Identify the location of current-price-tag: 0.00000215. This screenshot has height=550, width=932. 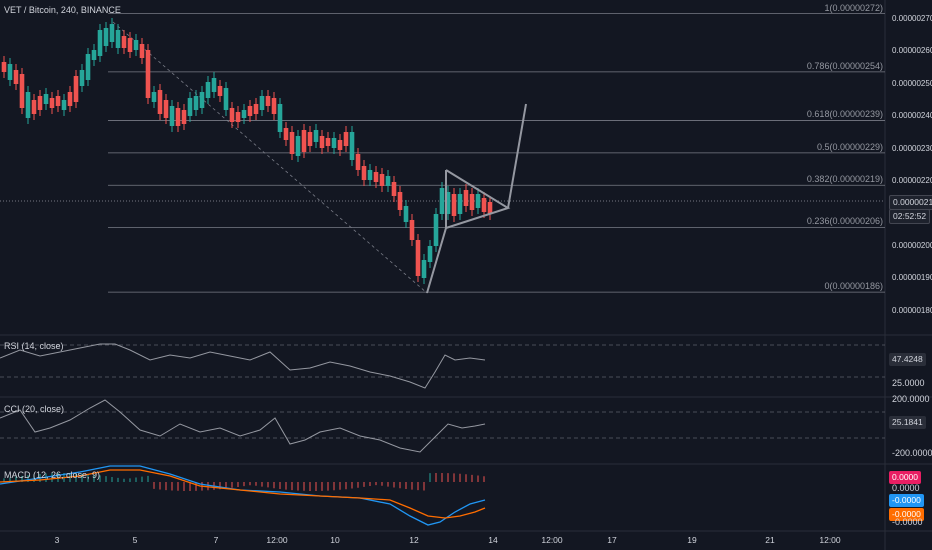
(910, 202).